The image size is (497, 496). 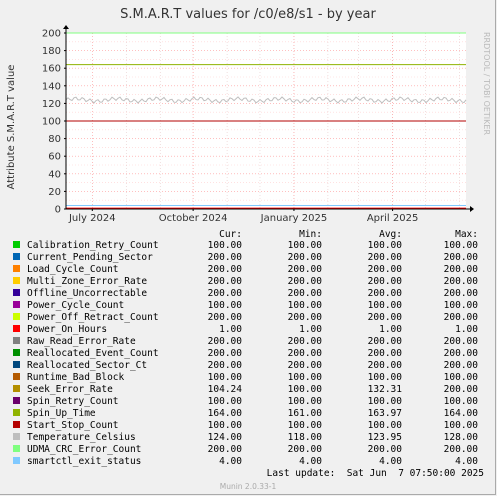 What do you see at coordinates (392, 218) in the screenshot?
I see `x-tick-label: April 2025` at bounding box center [392, 218].